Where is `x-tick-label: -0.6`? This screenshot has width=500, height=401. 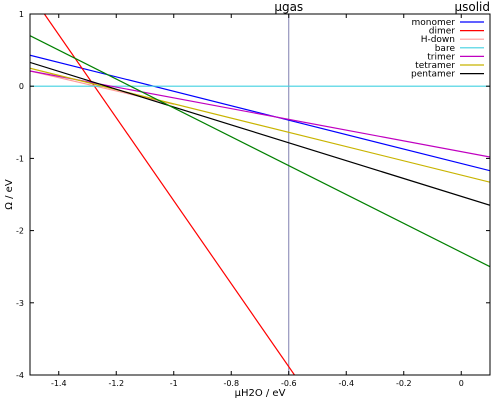 x-tick-label: -0.6 is located at coordinates (289, 383).